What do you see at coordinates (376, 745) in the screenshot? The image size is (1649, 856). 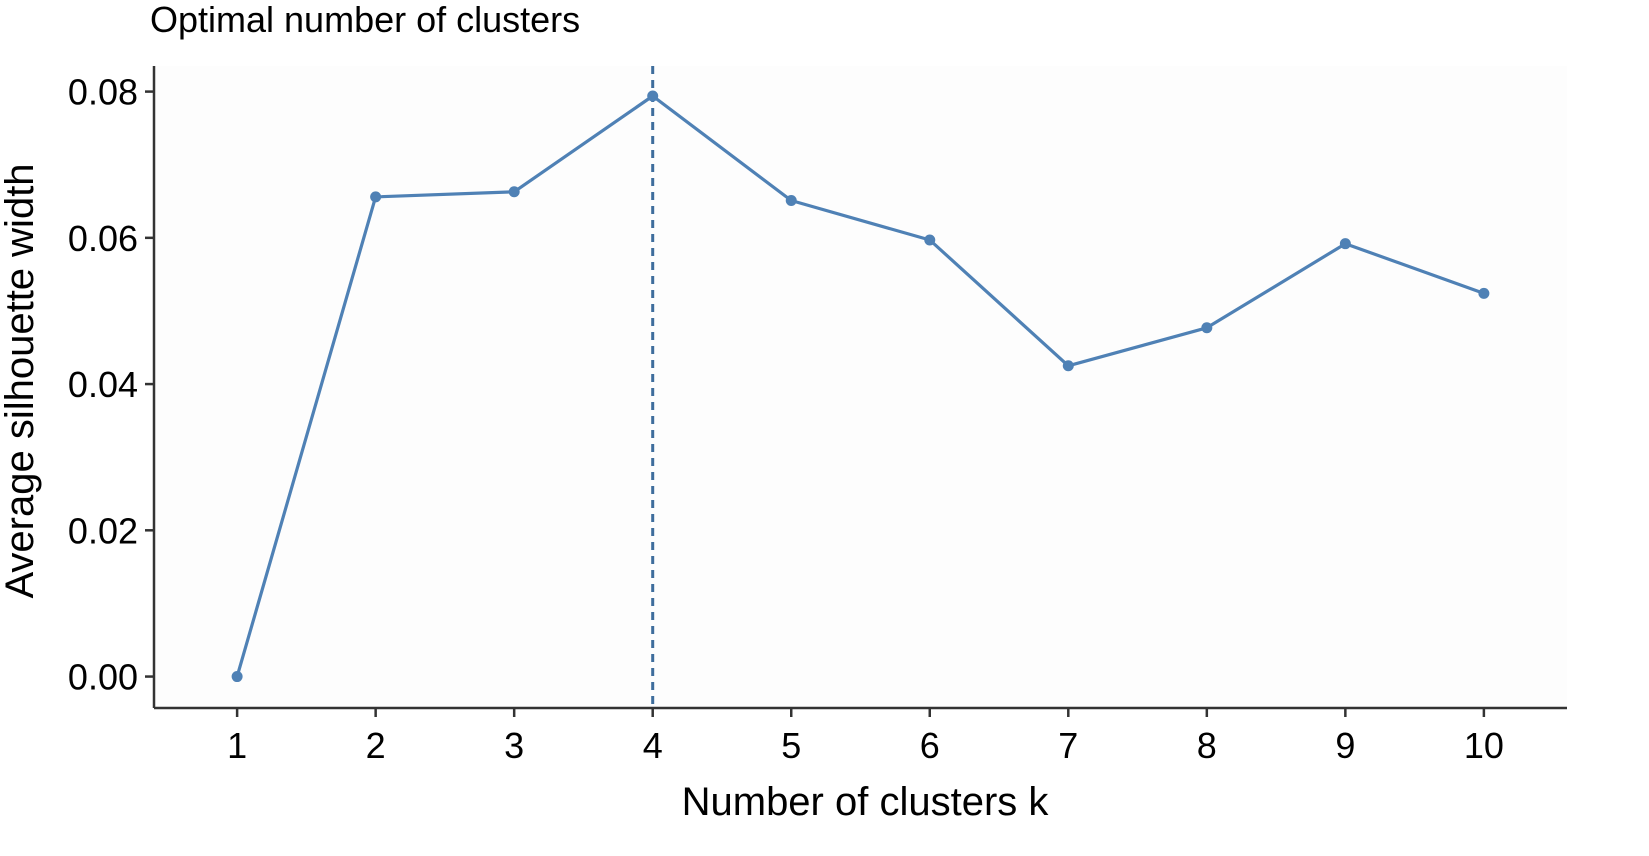 I see `x-tick-label: 2` at bounding box center [376, 745].